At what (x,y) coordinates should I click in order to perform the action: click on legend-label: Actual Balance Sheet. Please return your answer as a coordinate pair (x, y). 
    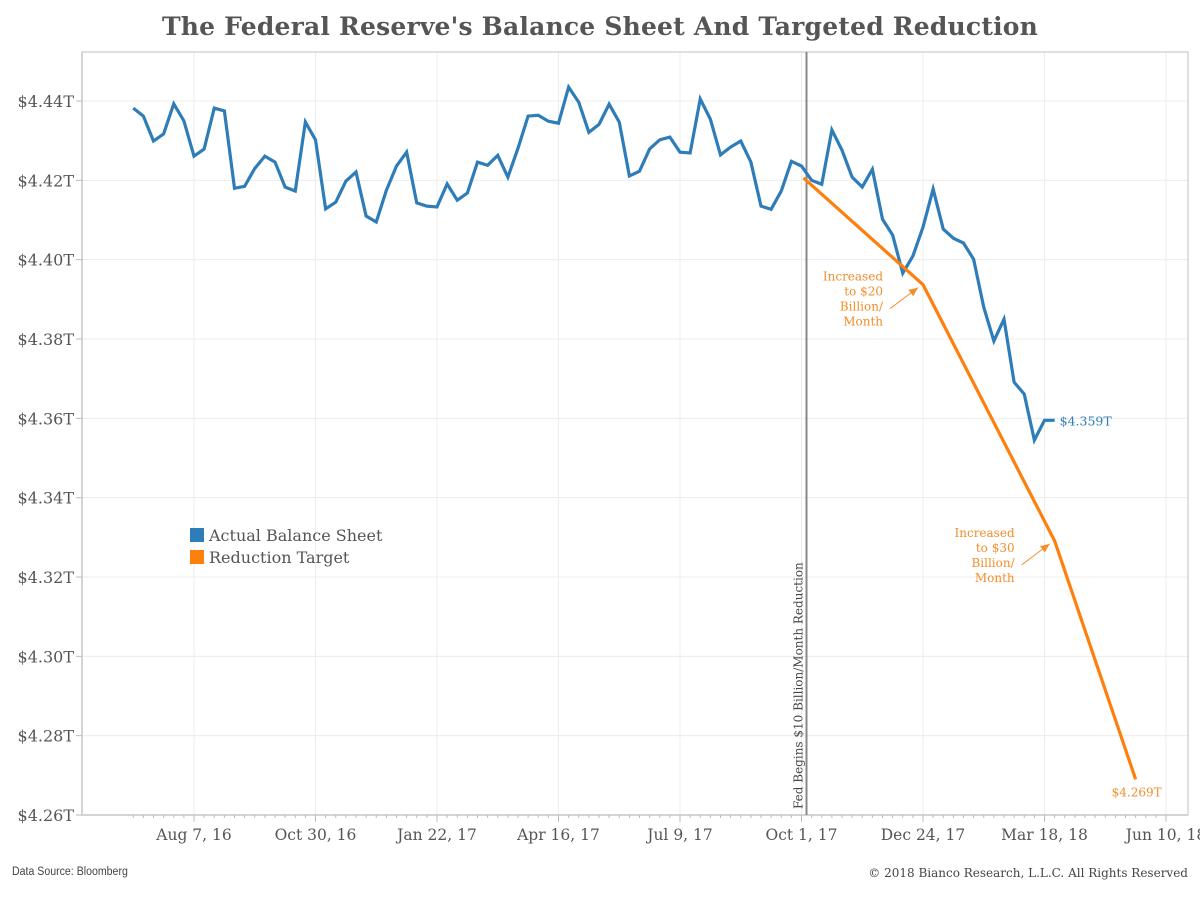
    Looking at the image, I should click on (295, 535).